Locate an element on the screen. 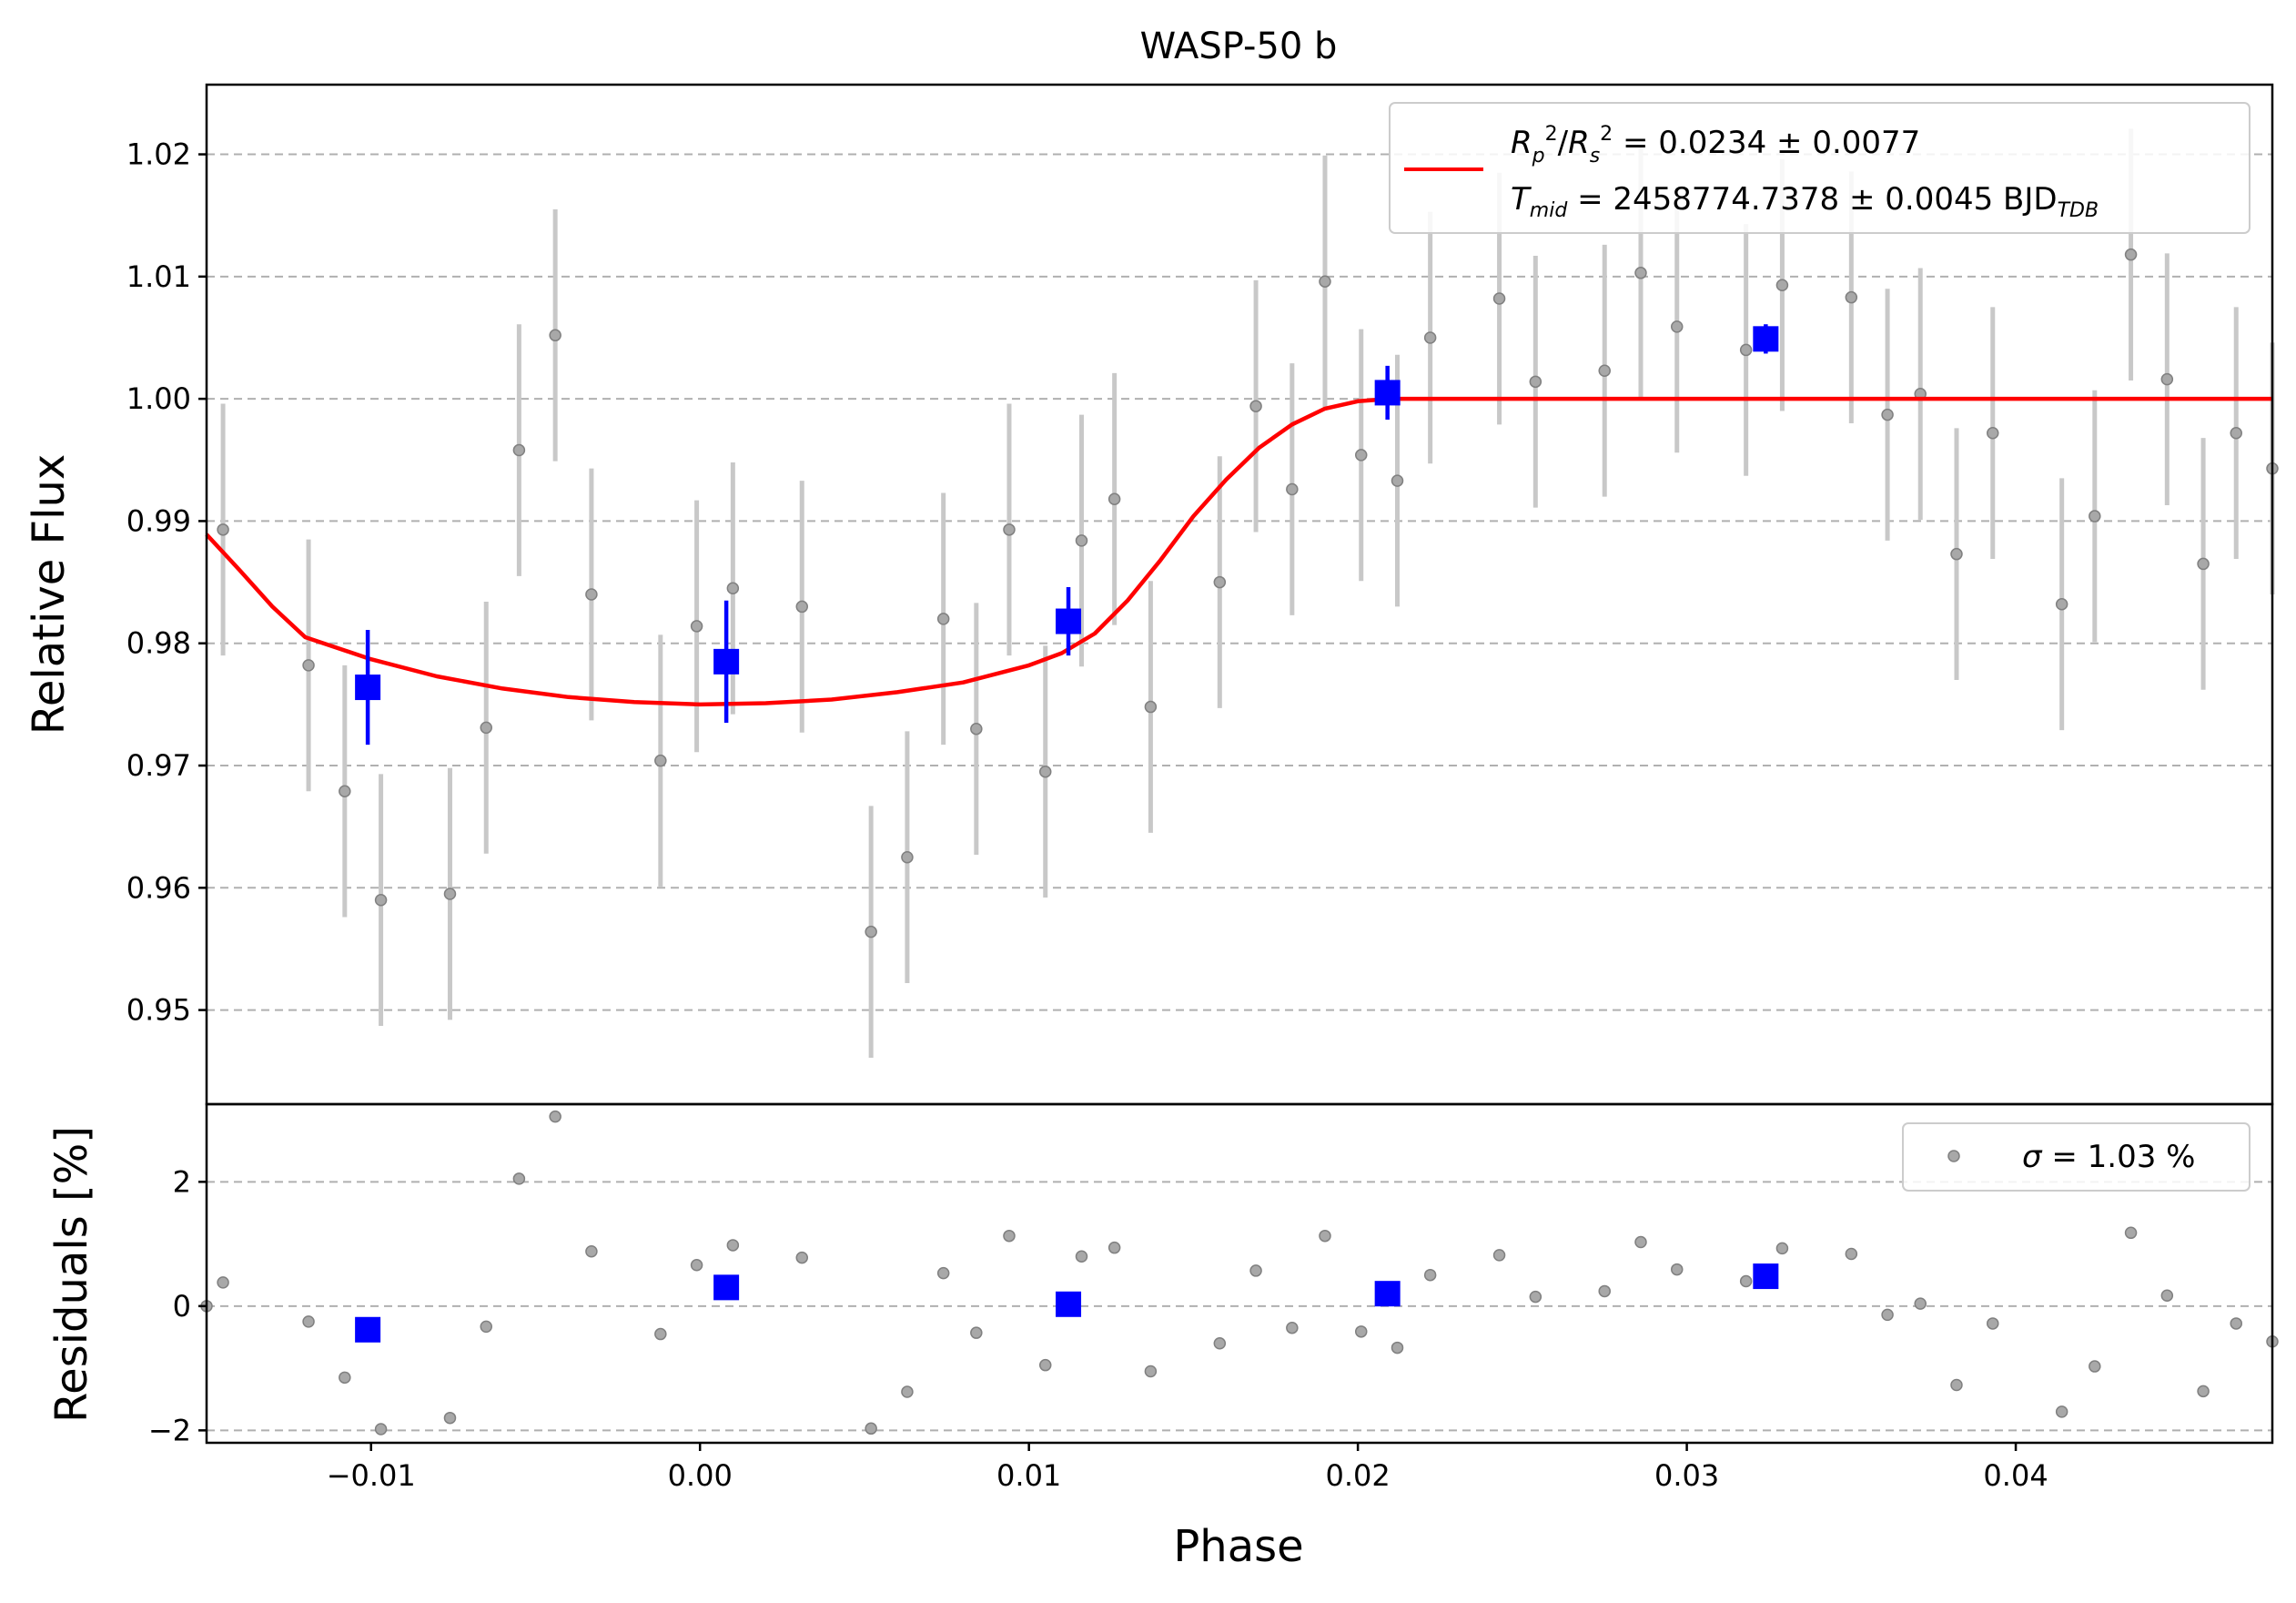  top-y-tick-label: 0.99 is located at coordinates (158, 520).